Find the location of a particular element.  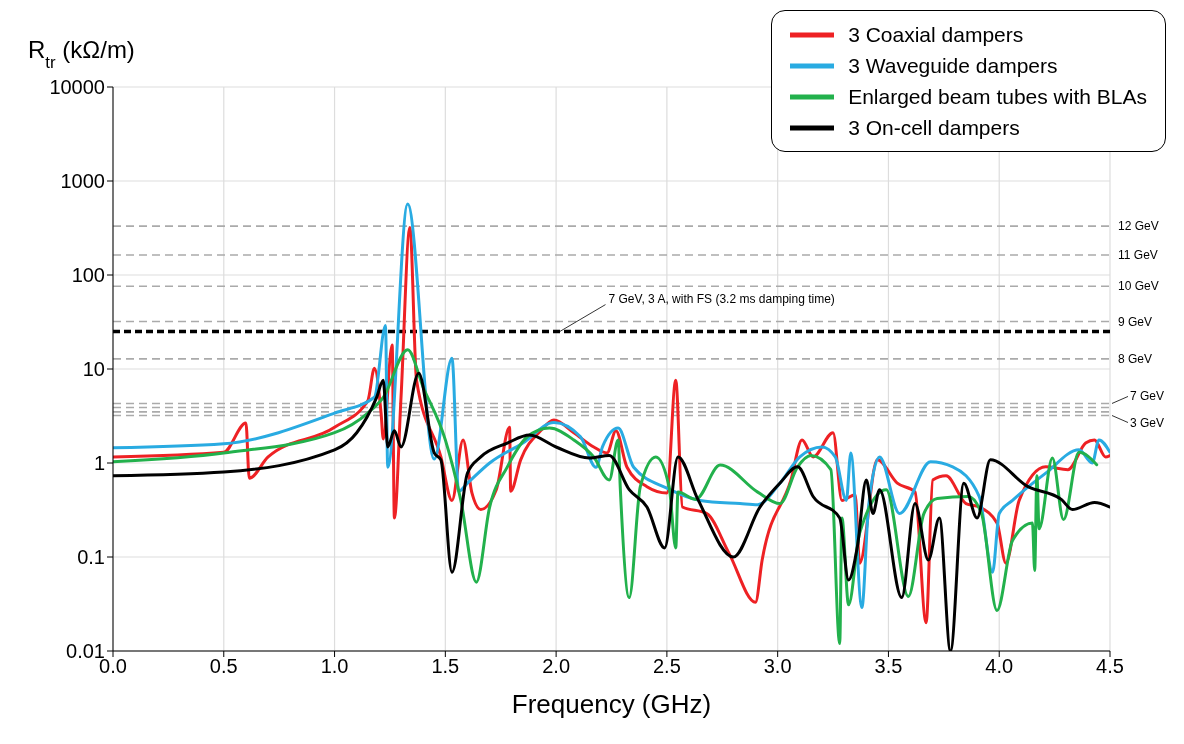

y-tick-label: 0.1 is located at coordinates (91, 557).